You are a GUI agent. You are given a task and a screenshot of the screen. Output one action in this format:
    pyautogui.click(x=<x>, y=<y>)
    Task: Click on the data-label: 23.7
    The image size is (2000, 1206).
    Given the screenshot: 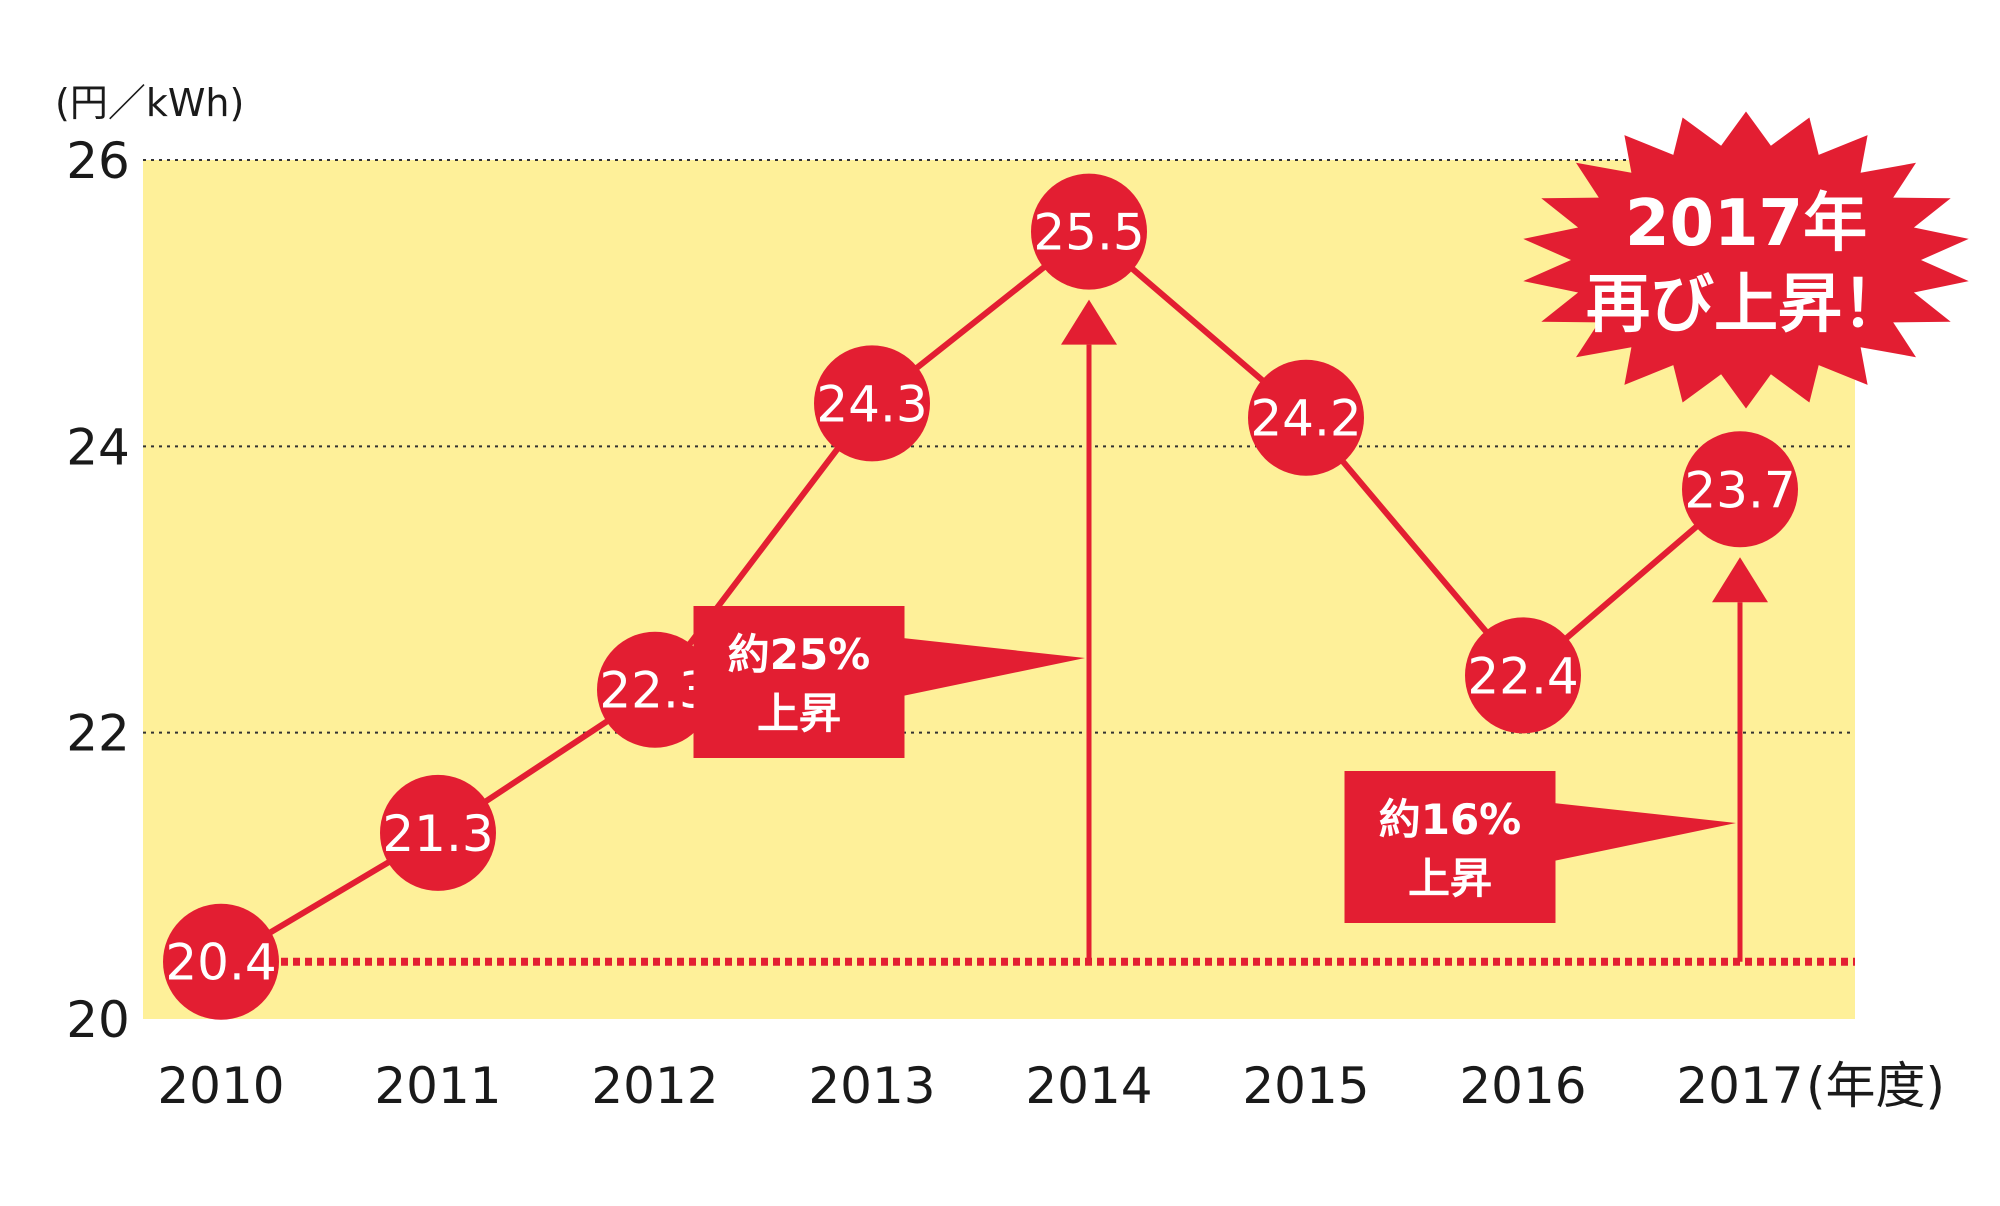 What is the action you would take?
    pyautogui.click(x=1739, y=490)
    